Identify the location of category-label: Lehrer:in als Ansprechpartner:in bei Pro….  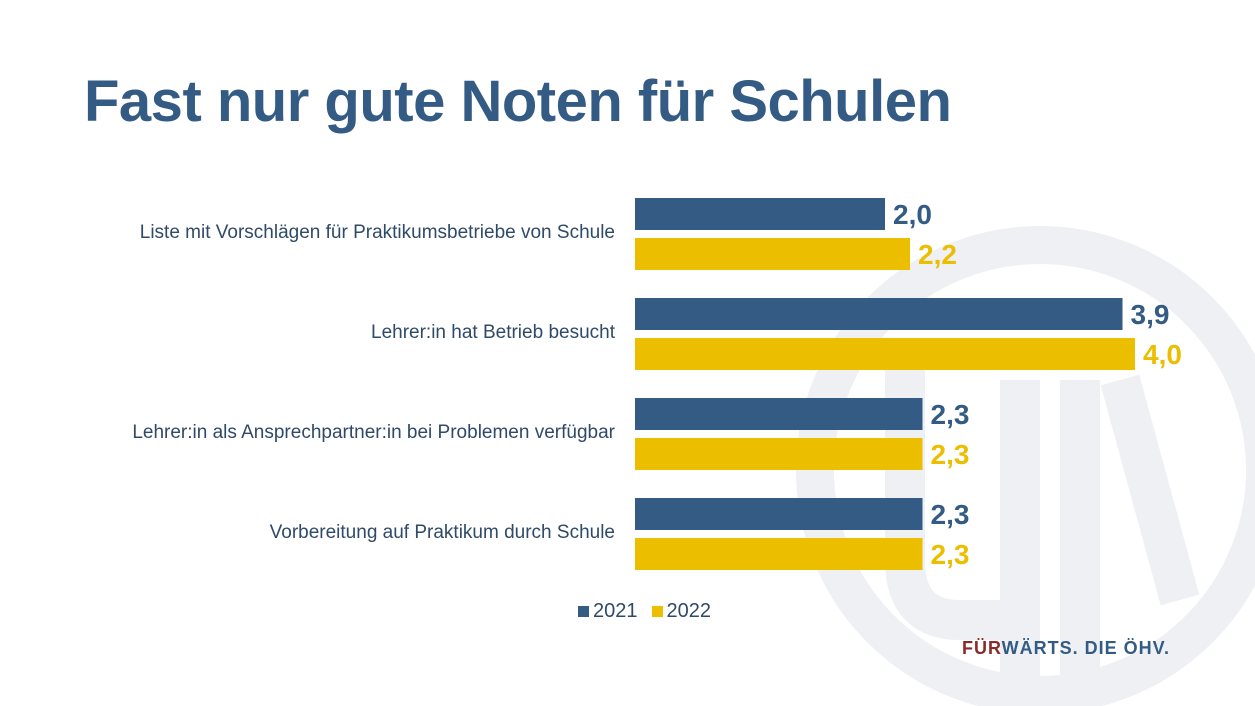
(373, 432).